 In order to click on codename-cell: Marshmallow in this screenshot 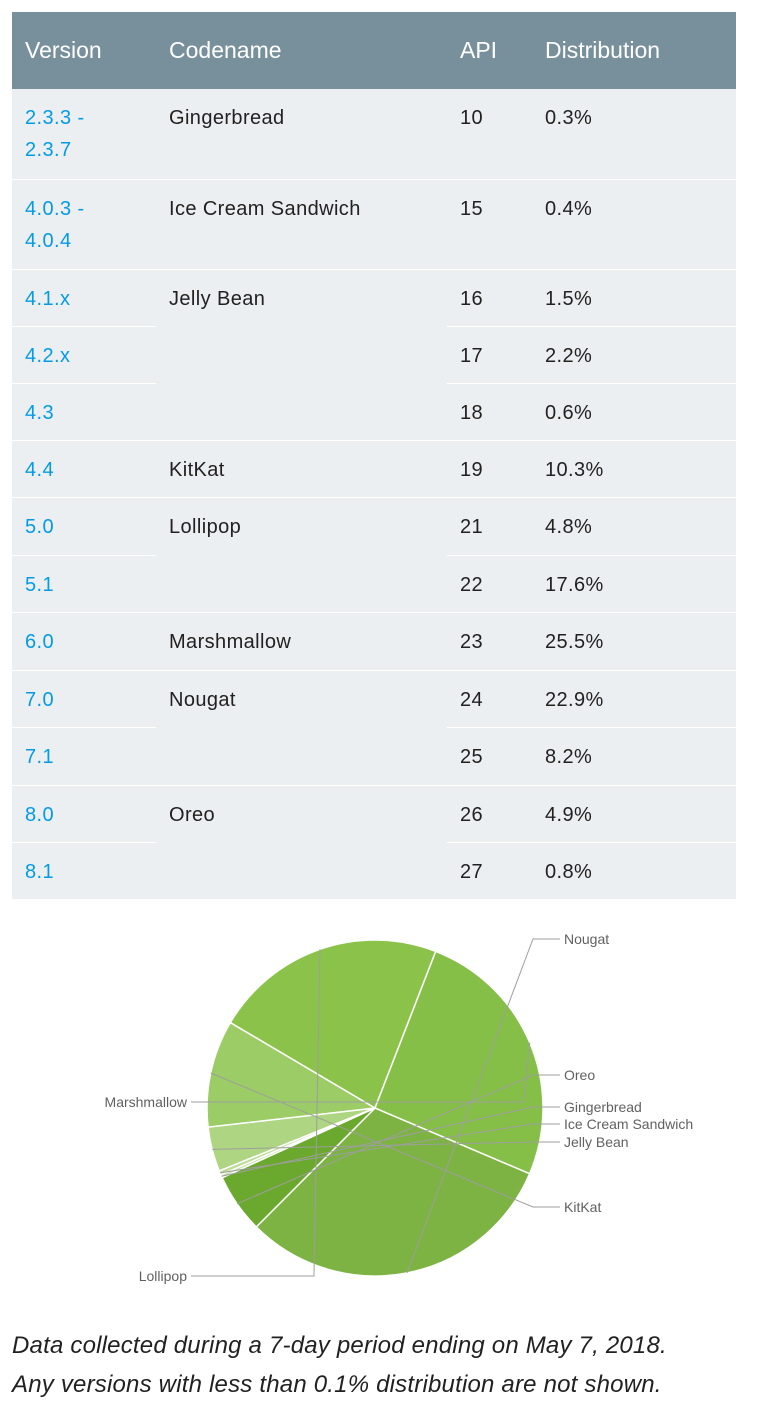, I will do `click(301, 640)`.